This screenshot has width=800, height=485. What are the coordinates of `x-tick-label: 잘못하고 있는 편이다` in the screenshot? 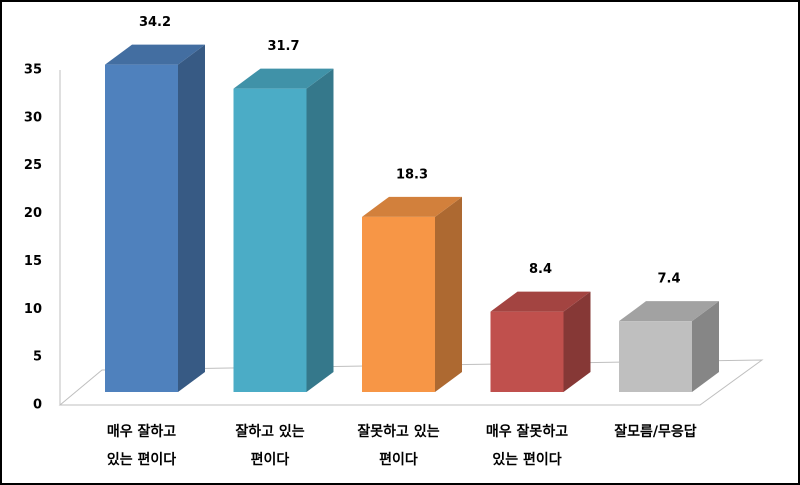 It's located at (398, 446).